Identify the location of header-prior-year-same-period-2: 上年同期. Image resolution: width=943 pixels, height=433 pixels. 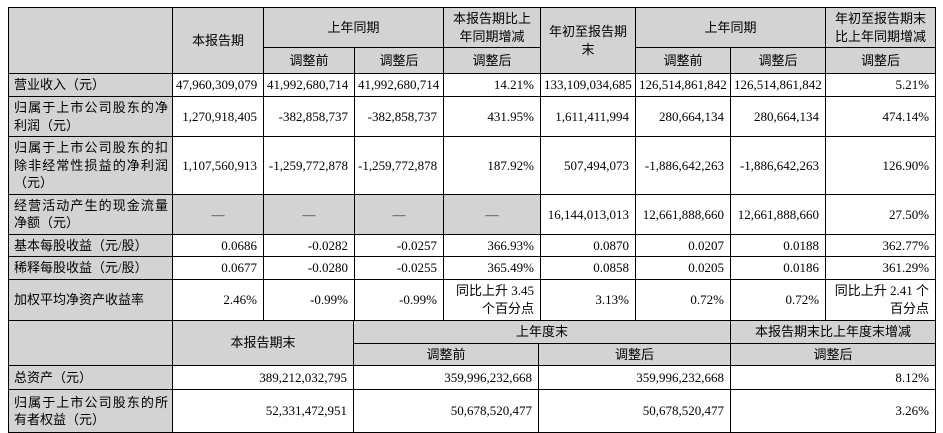
(731, 27).